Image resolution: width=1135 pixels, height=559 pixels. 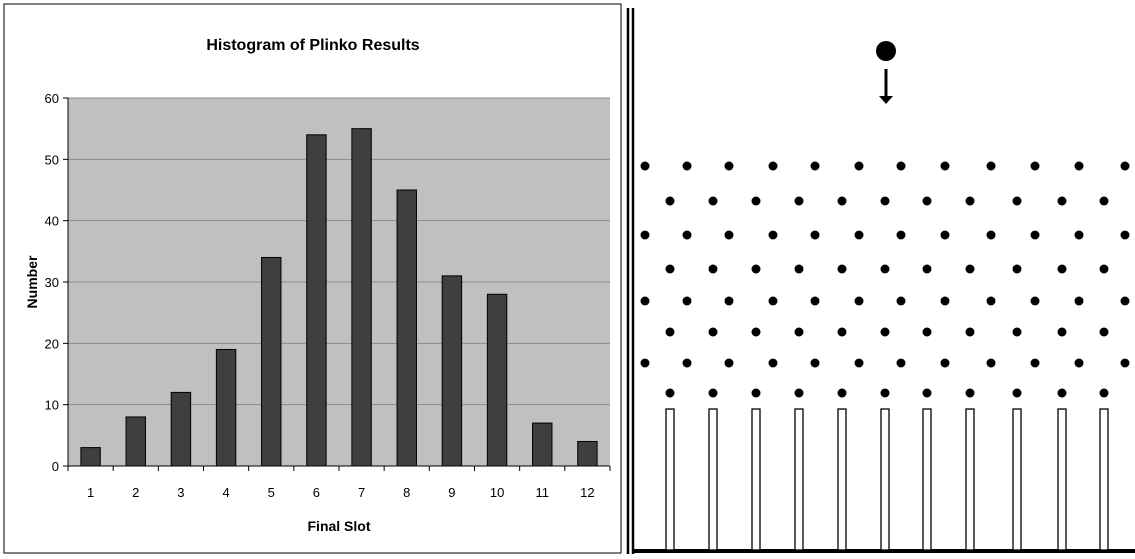 I want to click on y-tick-label: 0, so click(x=55, y=466).